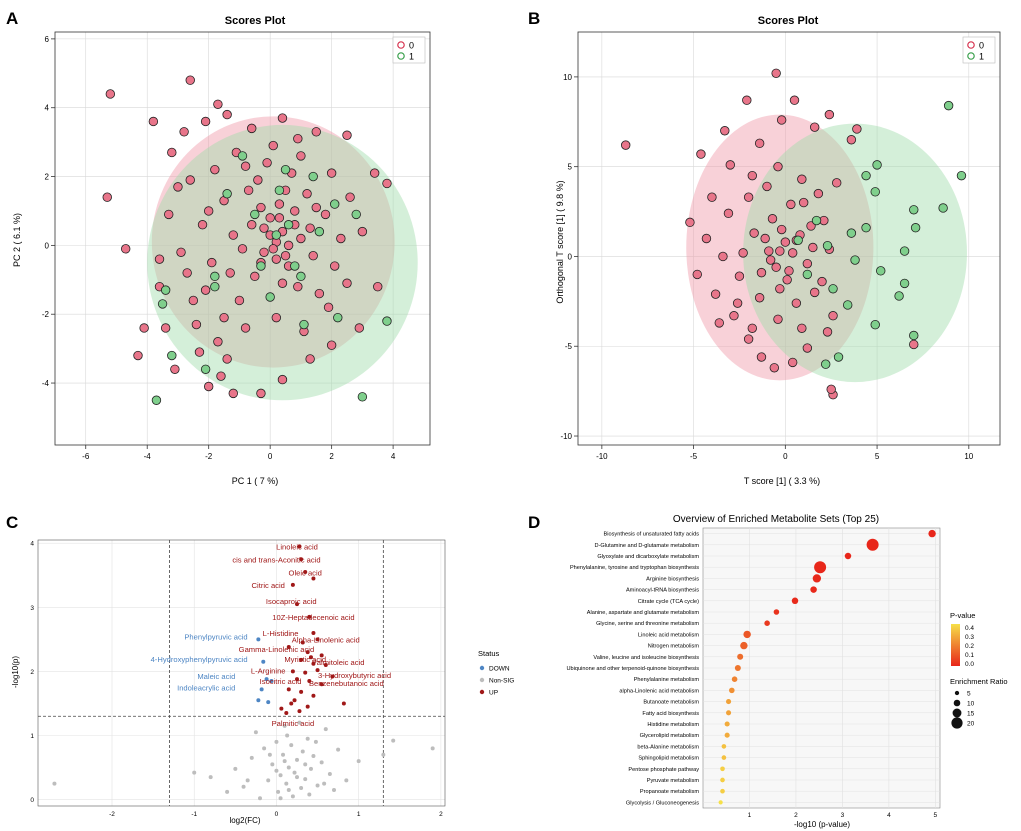 The image size is (1021, 831). Describe the element at coordinates (570, 256) in the screenshot. I see `y-tick-label: 0` at that location.